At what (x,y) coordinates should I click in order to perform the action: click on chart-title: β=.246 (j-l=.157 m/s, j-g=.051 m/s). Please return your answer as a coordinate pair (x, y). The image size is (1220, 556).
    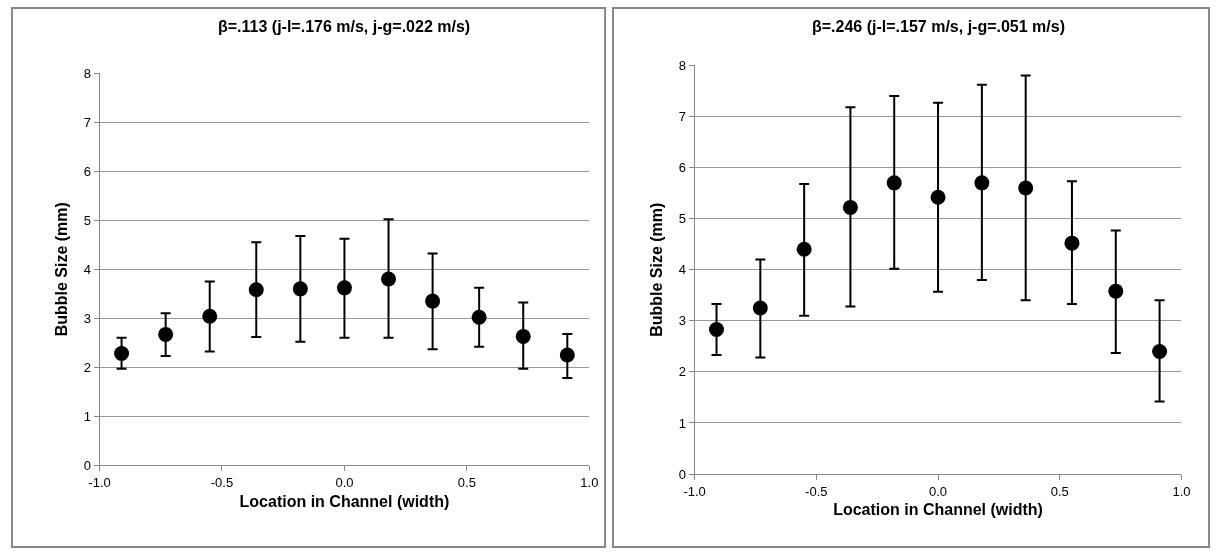
    Looking at the image, I should click on (939, 26).